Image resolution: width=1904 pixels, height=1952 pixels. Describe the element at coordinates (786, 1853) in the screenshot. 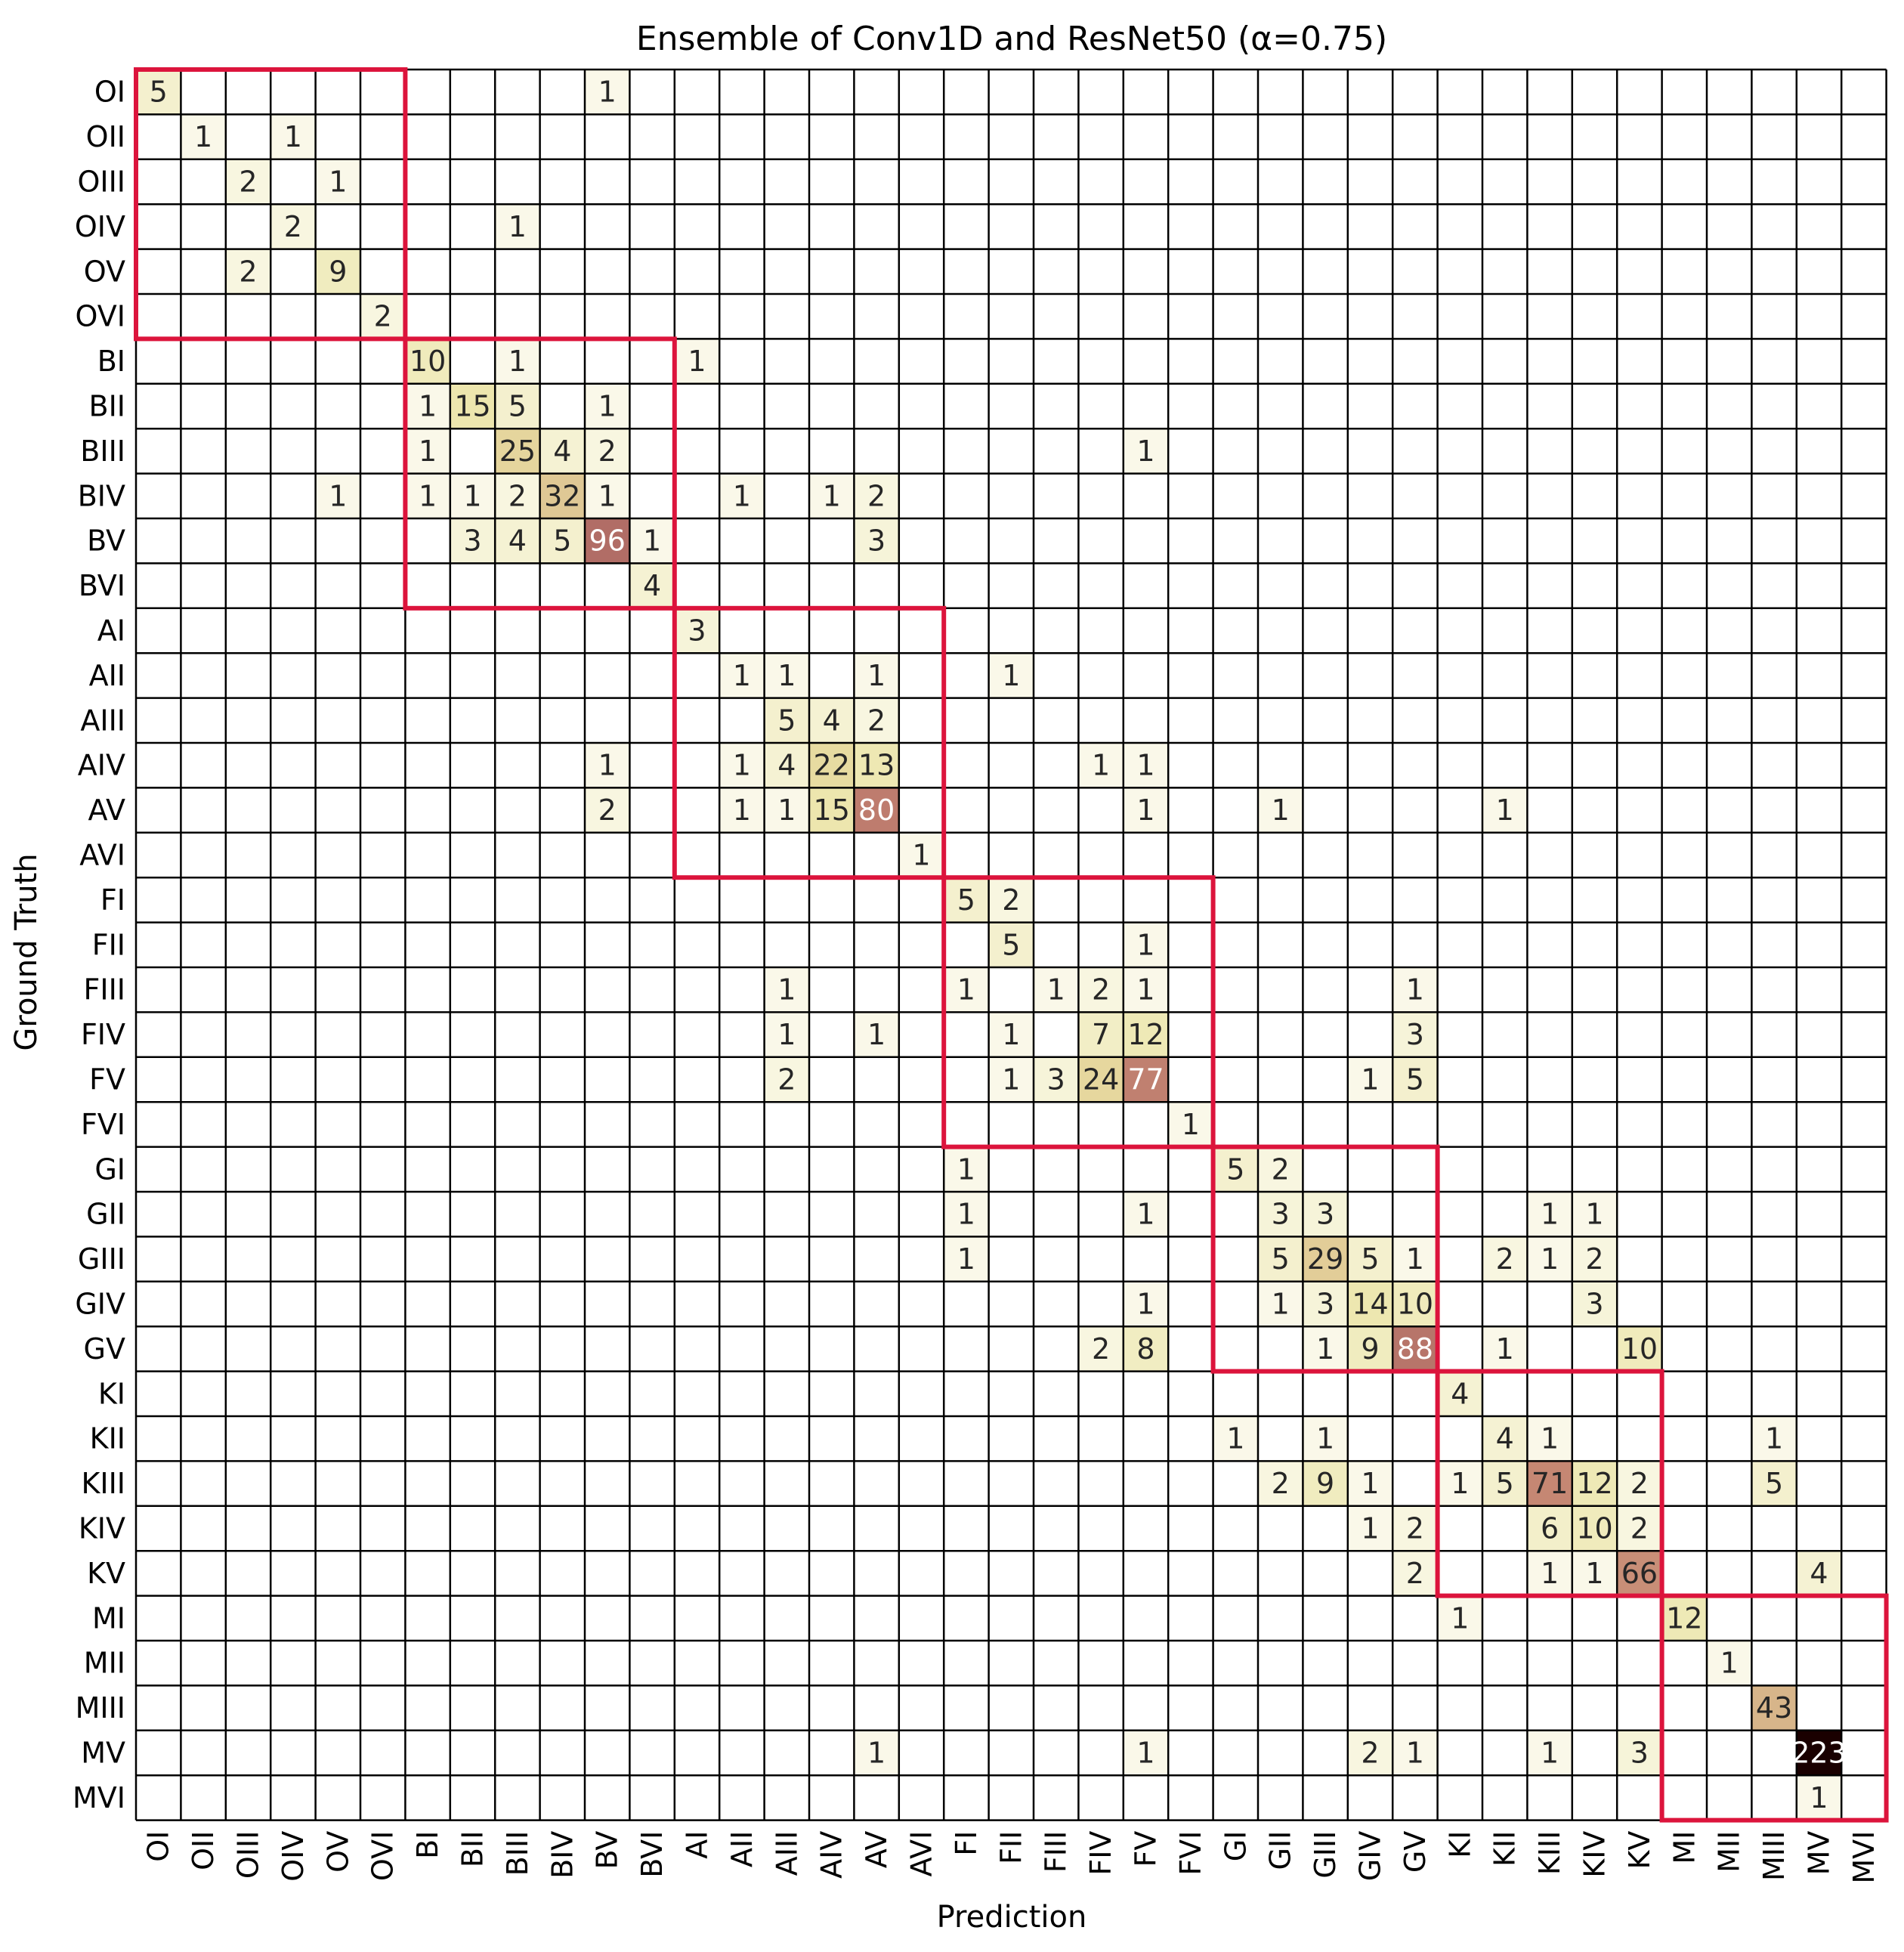

I see `x-tick-label: AIII` at that location.